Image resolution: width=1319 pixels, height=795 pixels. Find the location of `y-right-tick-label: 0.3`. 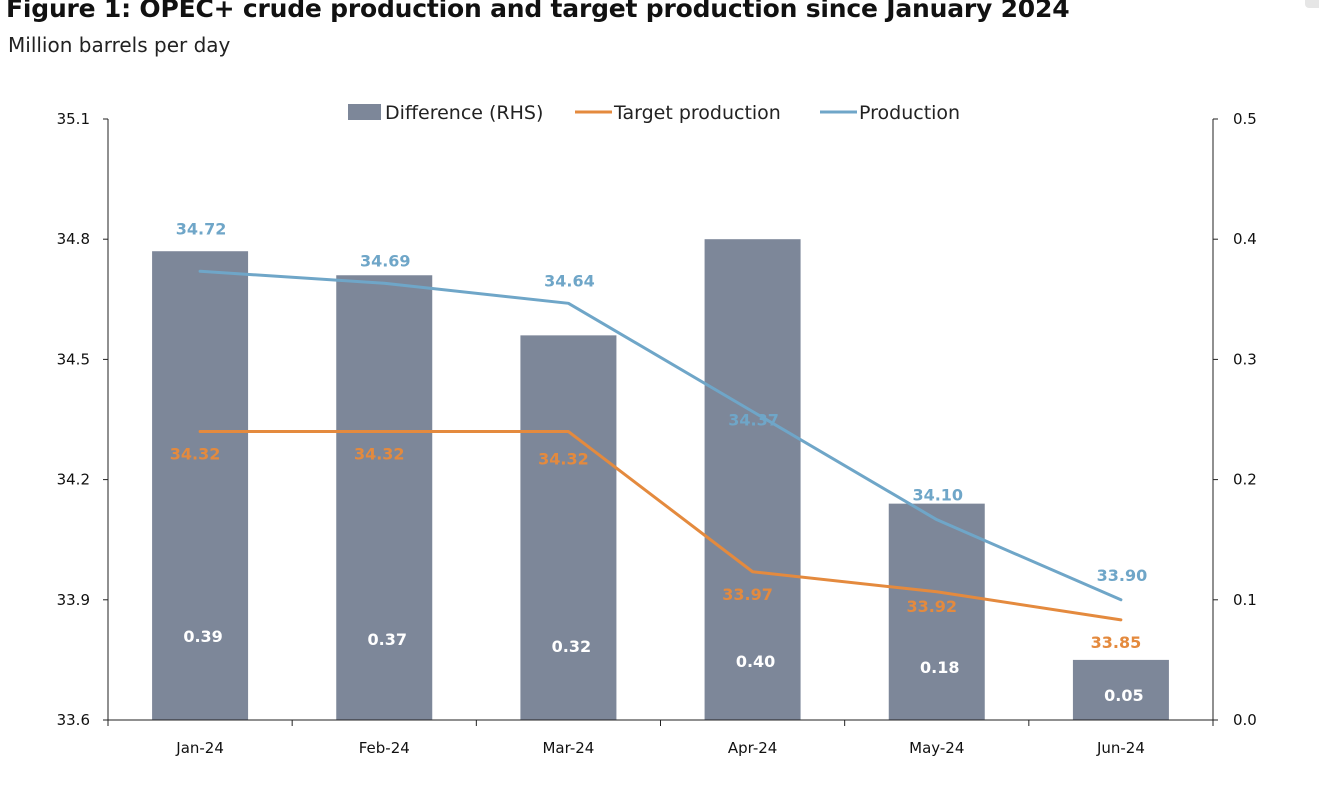

y-right-tick-label: 0.3 is located at coordinates (1245, 359).